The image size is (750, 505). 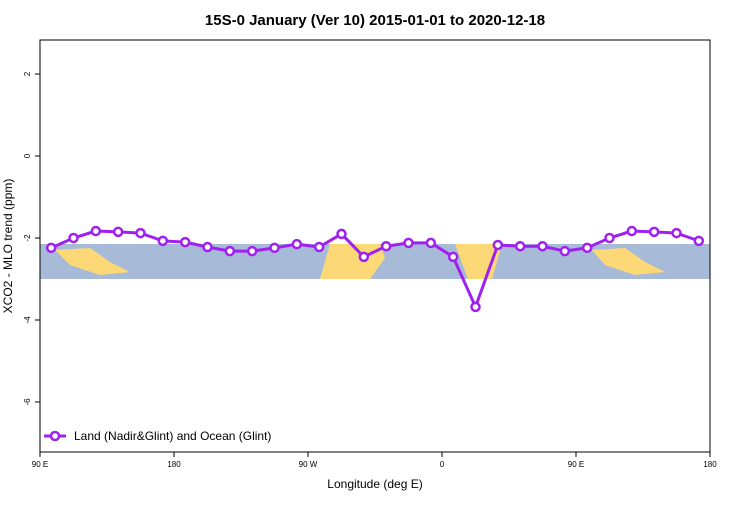 What do you see at coordinates (8, 246) in the screenshot?
I see `y-axis-label: XCO2 - MLO trend (ppm)` at bounding box center [8, 246].